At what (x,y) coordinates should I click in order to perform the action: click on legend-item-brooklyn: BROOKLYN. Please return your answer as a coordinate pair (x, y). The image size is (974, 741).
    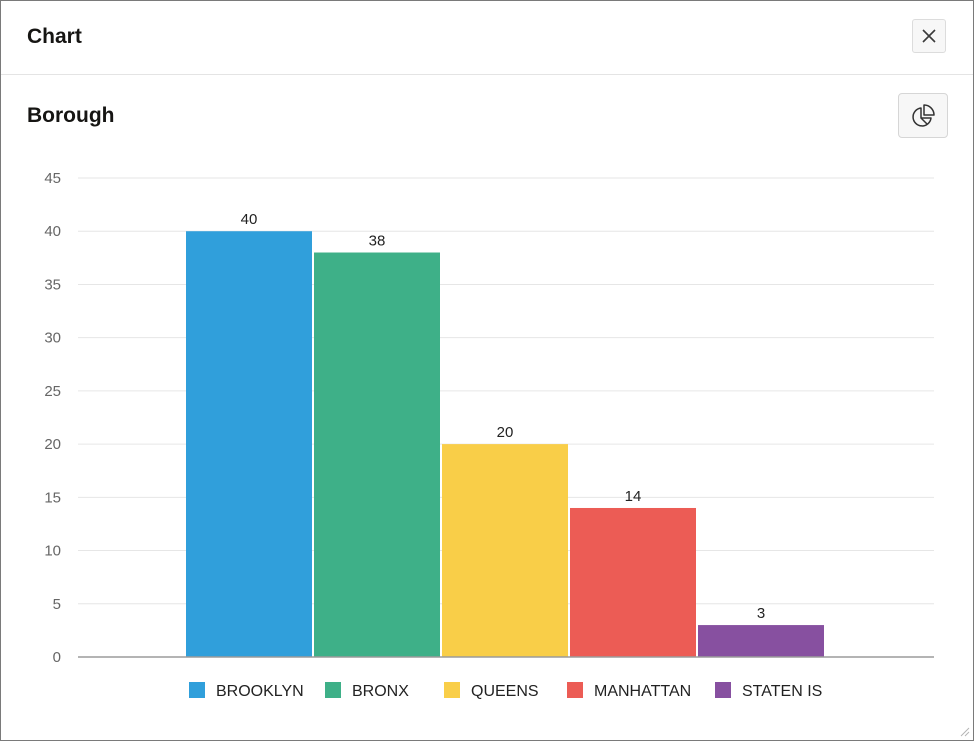
    Looking at the image, I should click on (246, 691).